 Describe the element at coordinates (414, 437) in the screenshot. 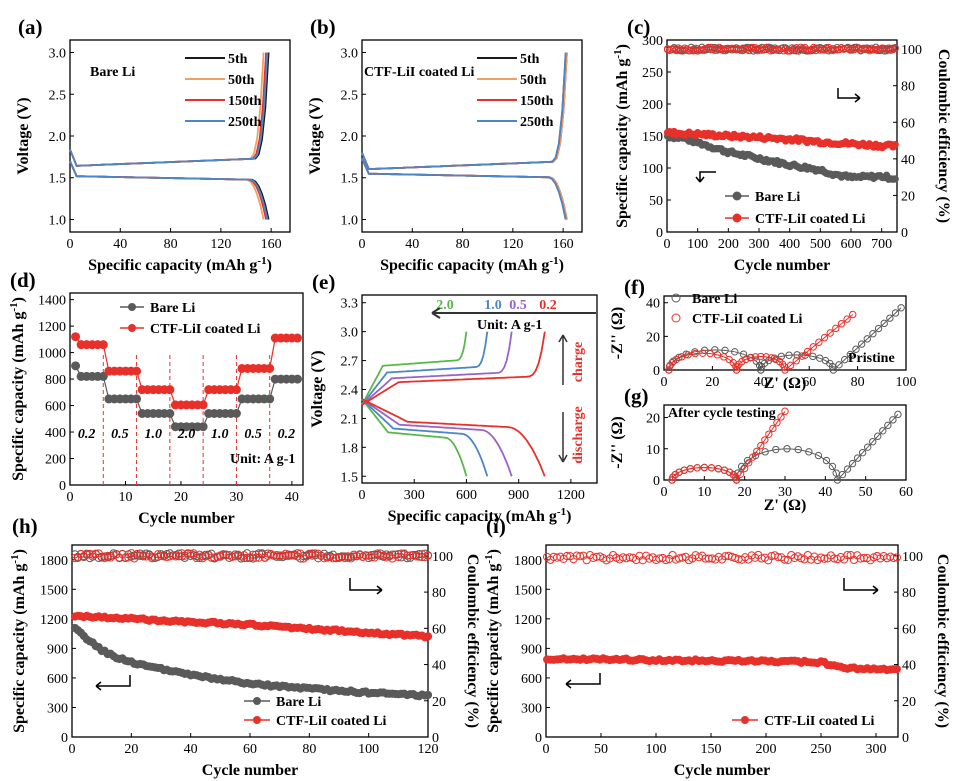

I see `discharge-curve-2.0` at that location.